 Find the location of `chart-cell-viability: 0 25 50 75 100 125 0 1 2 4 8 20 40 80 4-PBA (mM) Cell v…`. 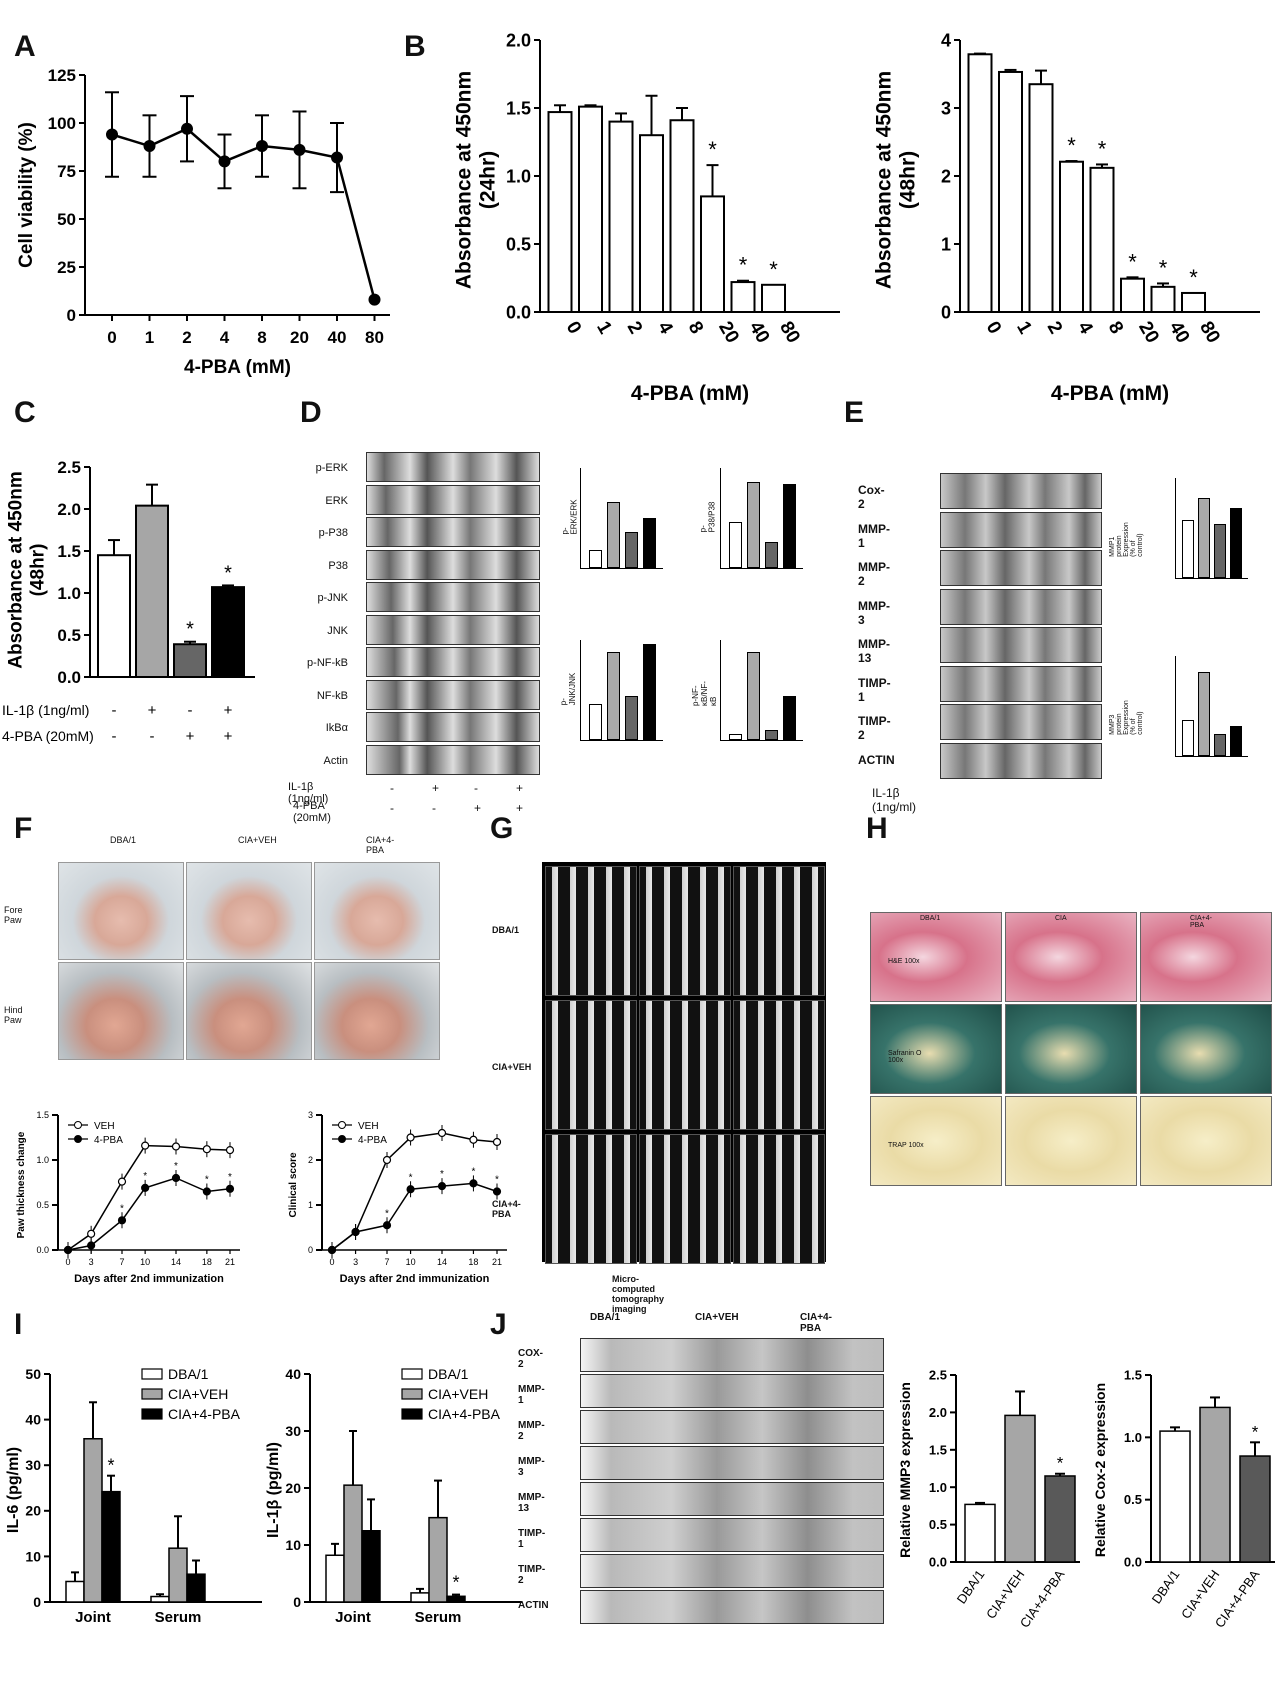

chart-cell-viability: 0 25 50 75 100 125 0 1 2 4 8 20 40 80 4-PBA (mM) Cell v… is located at coordinates (203, 222).